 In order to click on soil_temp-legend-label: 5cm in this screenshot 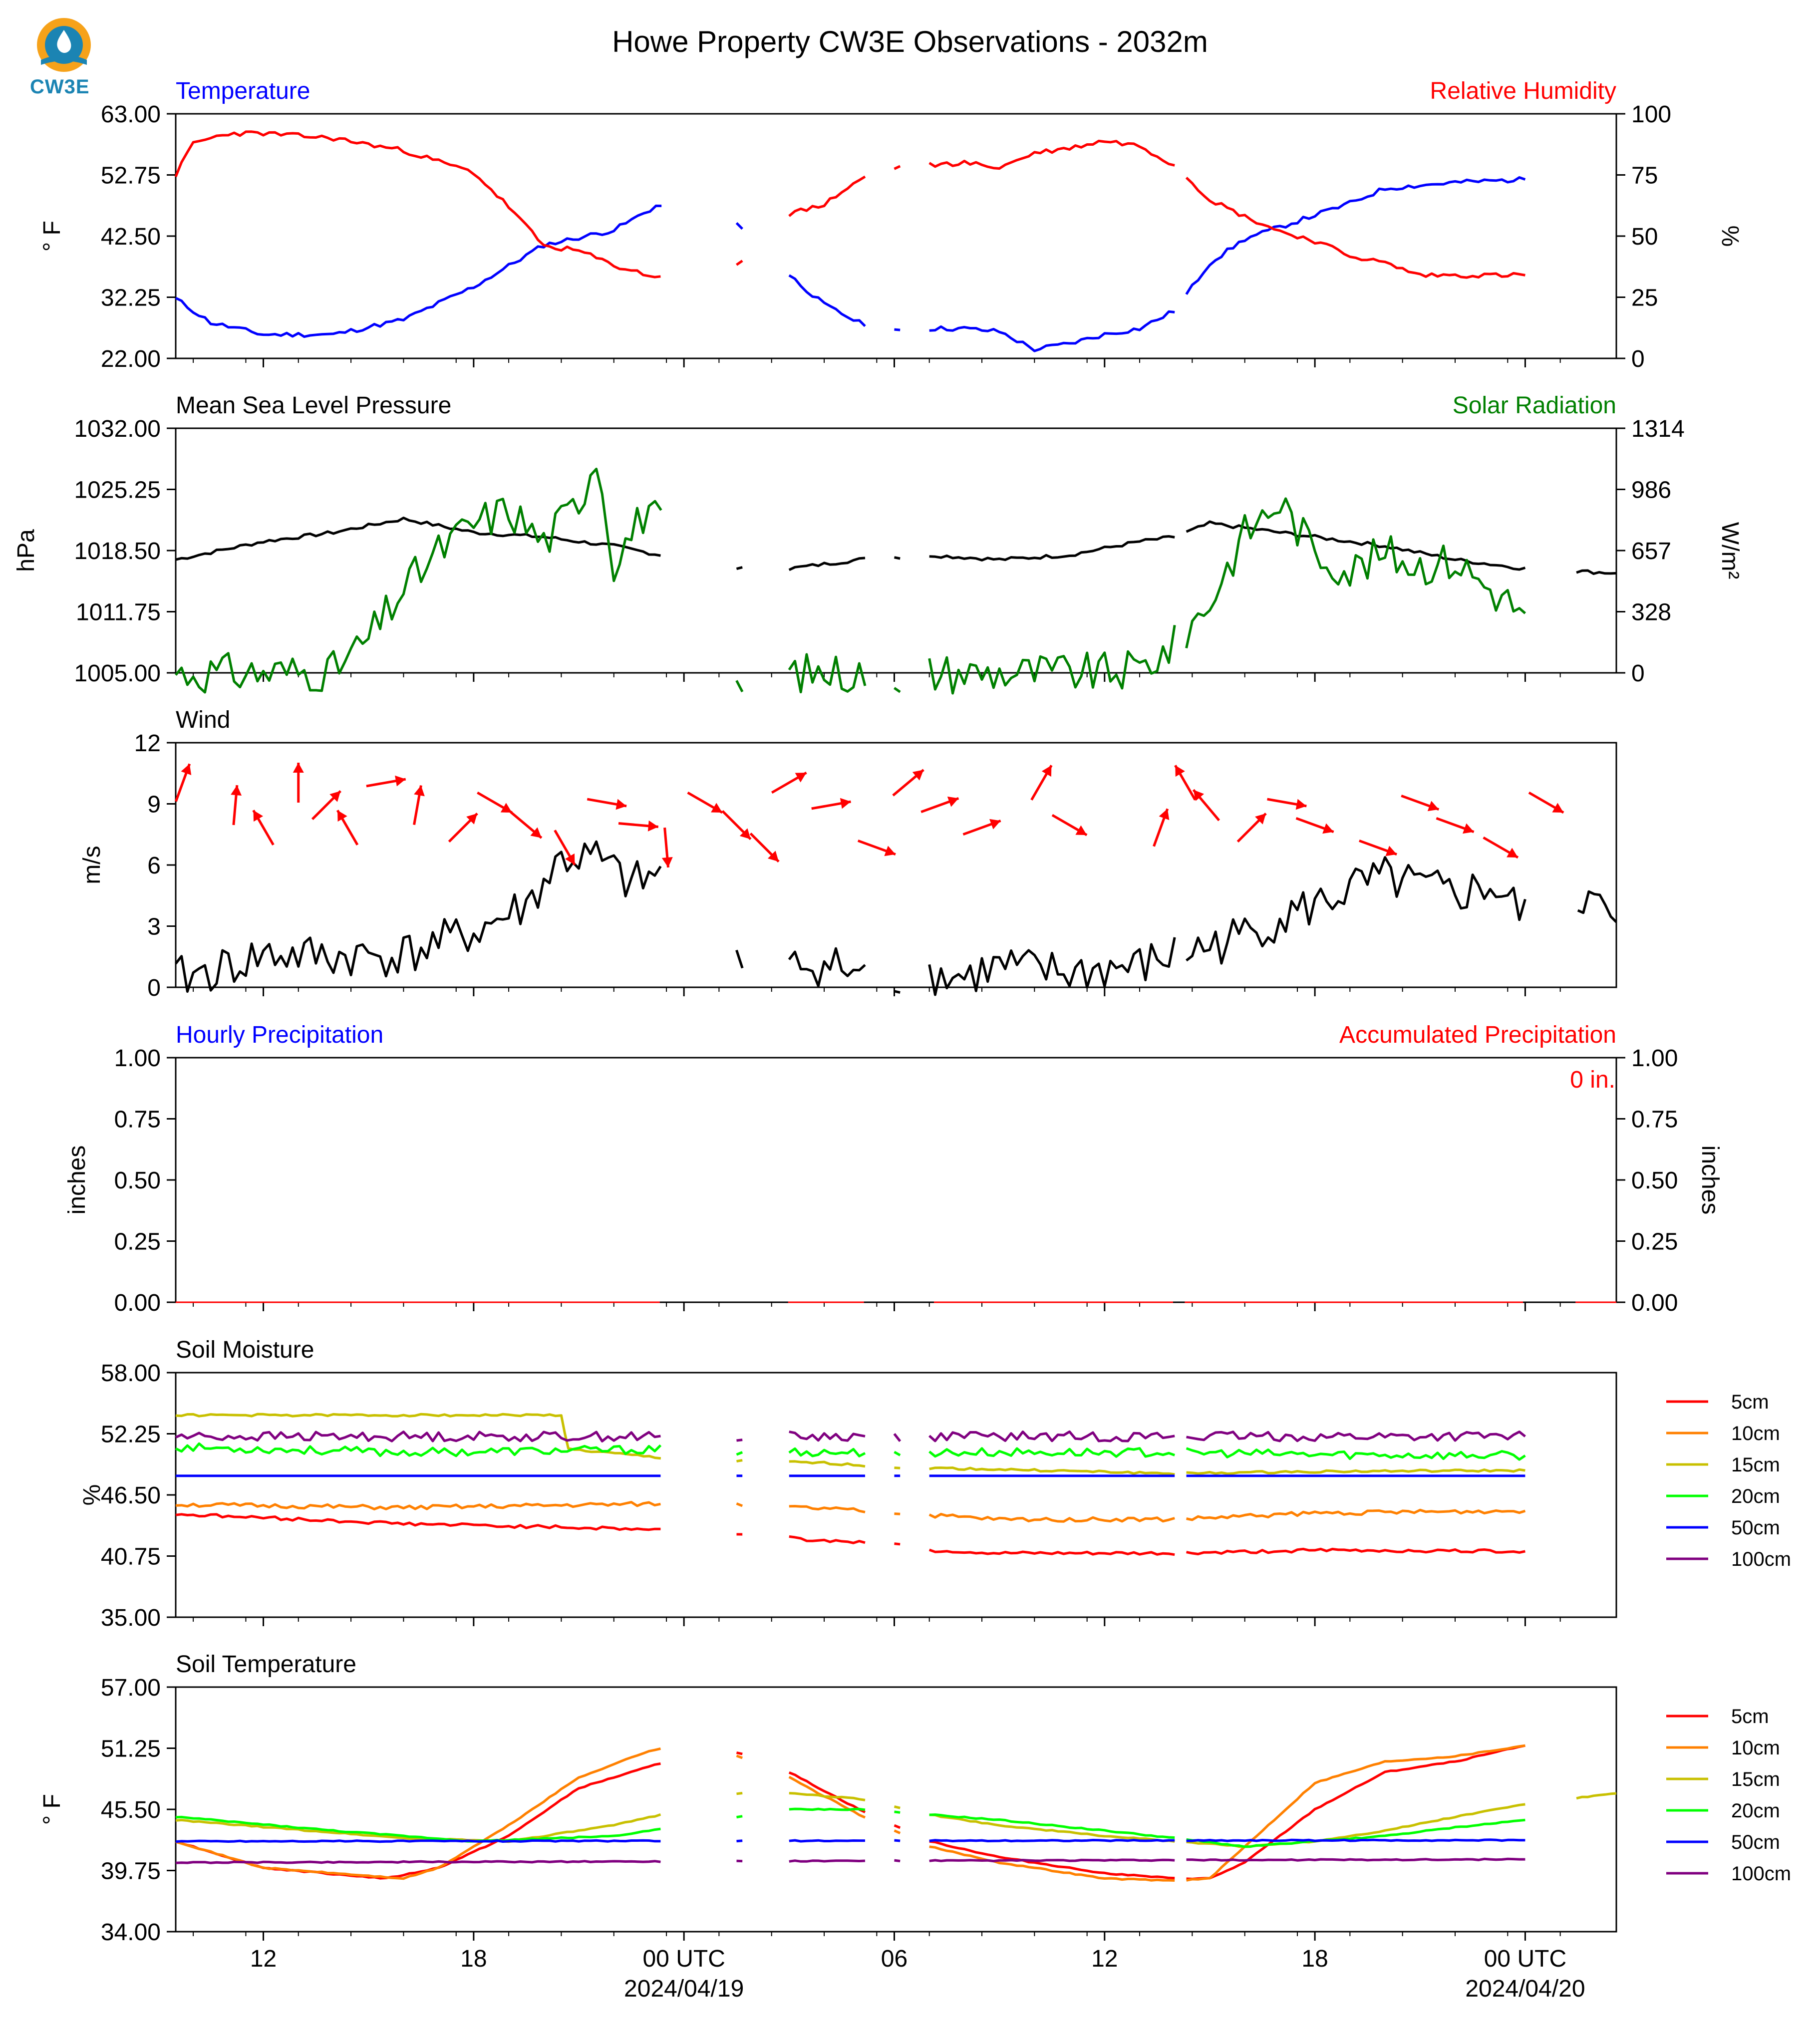, I will do `click(1750, 1717)`.